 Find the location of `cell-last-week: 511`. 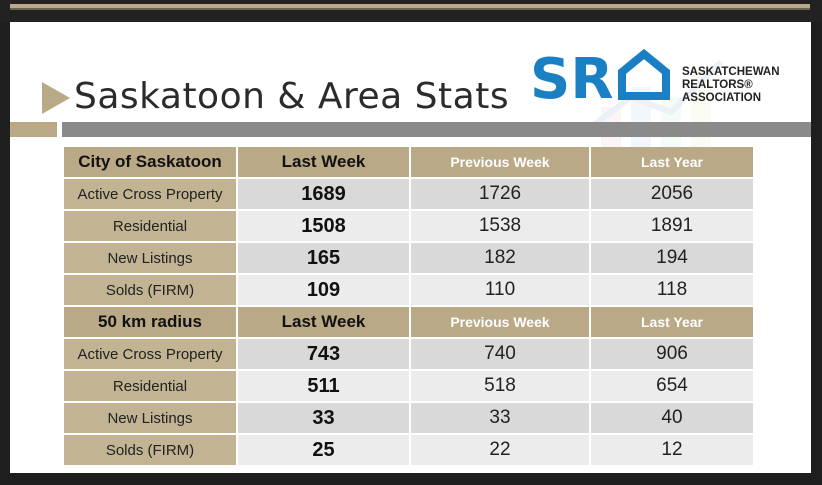

cell-last-week: 511 is located at coordinates (324, 386).